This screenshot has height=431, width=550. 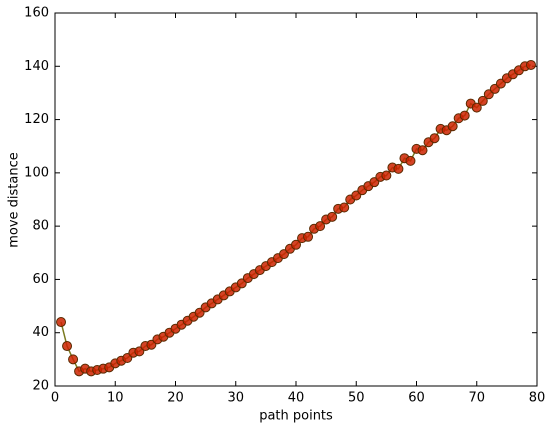 What do you see at coordinates (115, 398) in the screenshot?
I see `x-tick-label: 10` at bounding box center [115, 398].